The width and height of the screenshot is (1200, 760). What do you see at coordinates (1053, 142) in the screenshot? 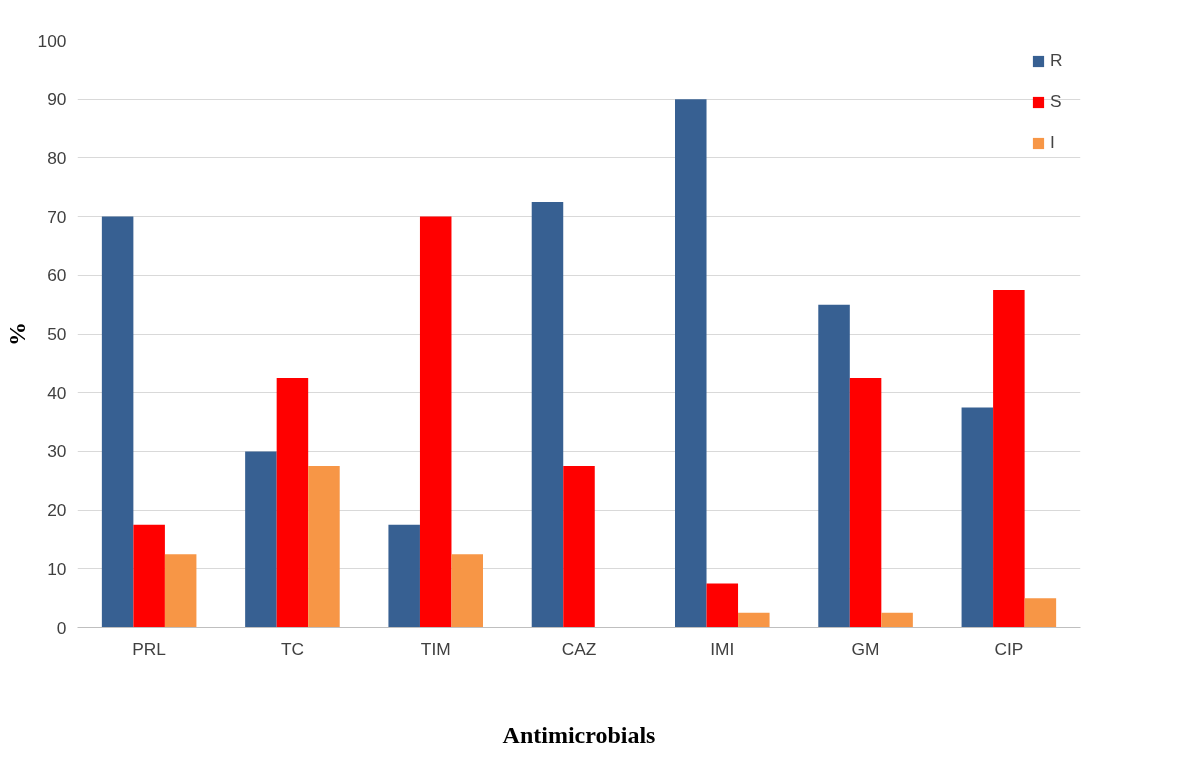
I see `legend-label: I` at bounding box center [1053, 142].